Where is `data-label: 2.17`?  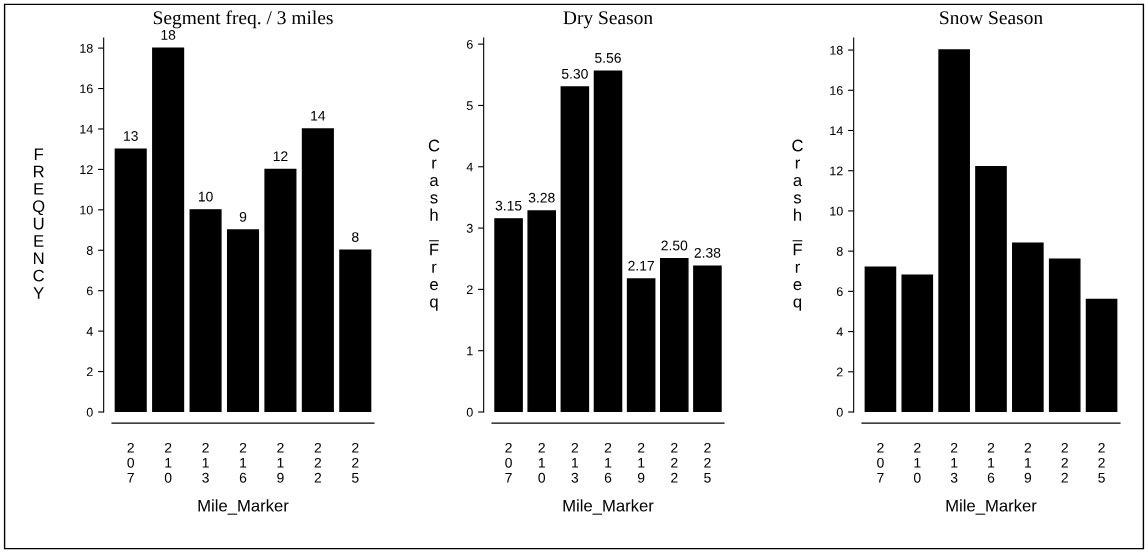
data-label: 2.17 is located at coordinates (641, 265).